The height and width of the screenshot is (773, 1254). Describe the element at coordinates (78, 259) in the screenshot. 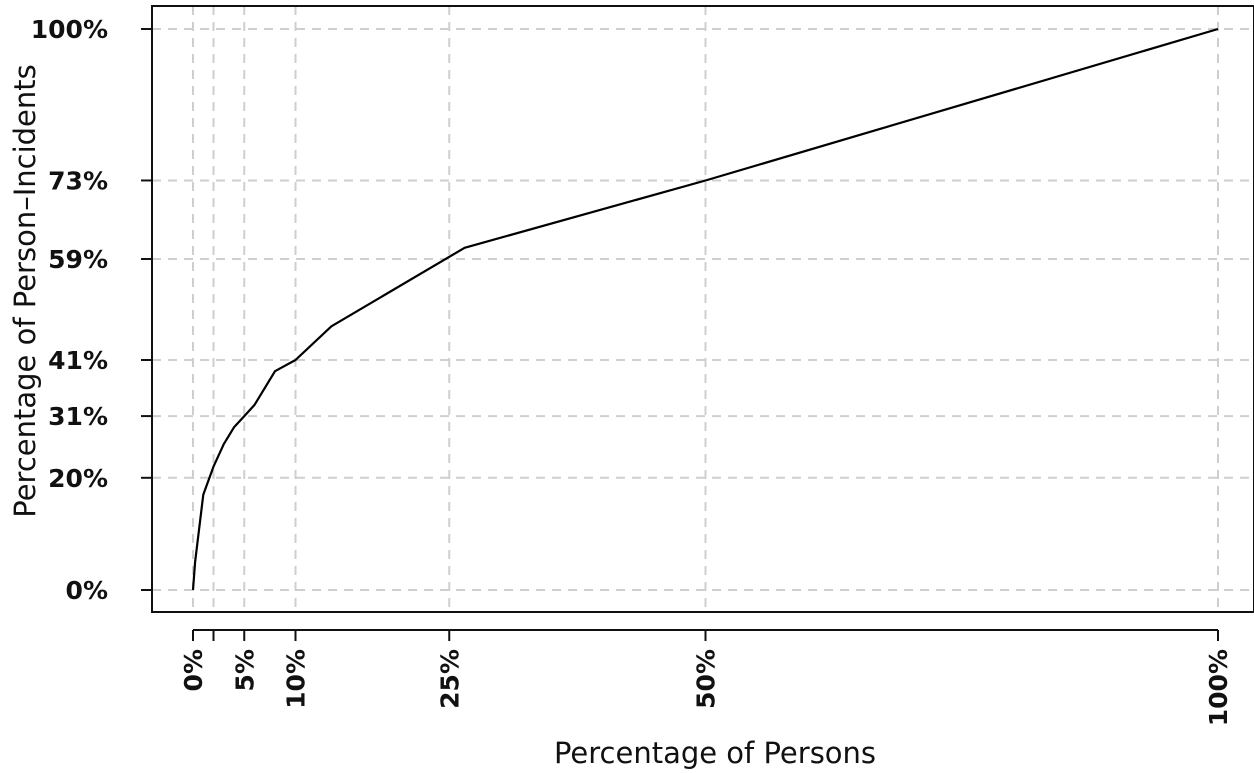

I see `y-tick-label: 59%` at that location.